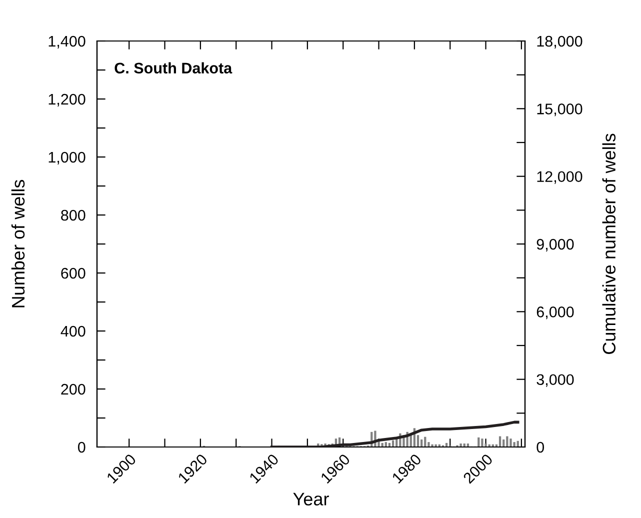  Describe the element at coordinates (82, 447) in the screenshot. I see `y-tick-label: 0` at that location.